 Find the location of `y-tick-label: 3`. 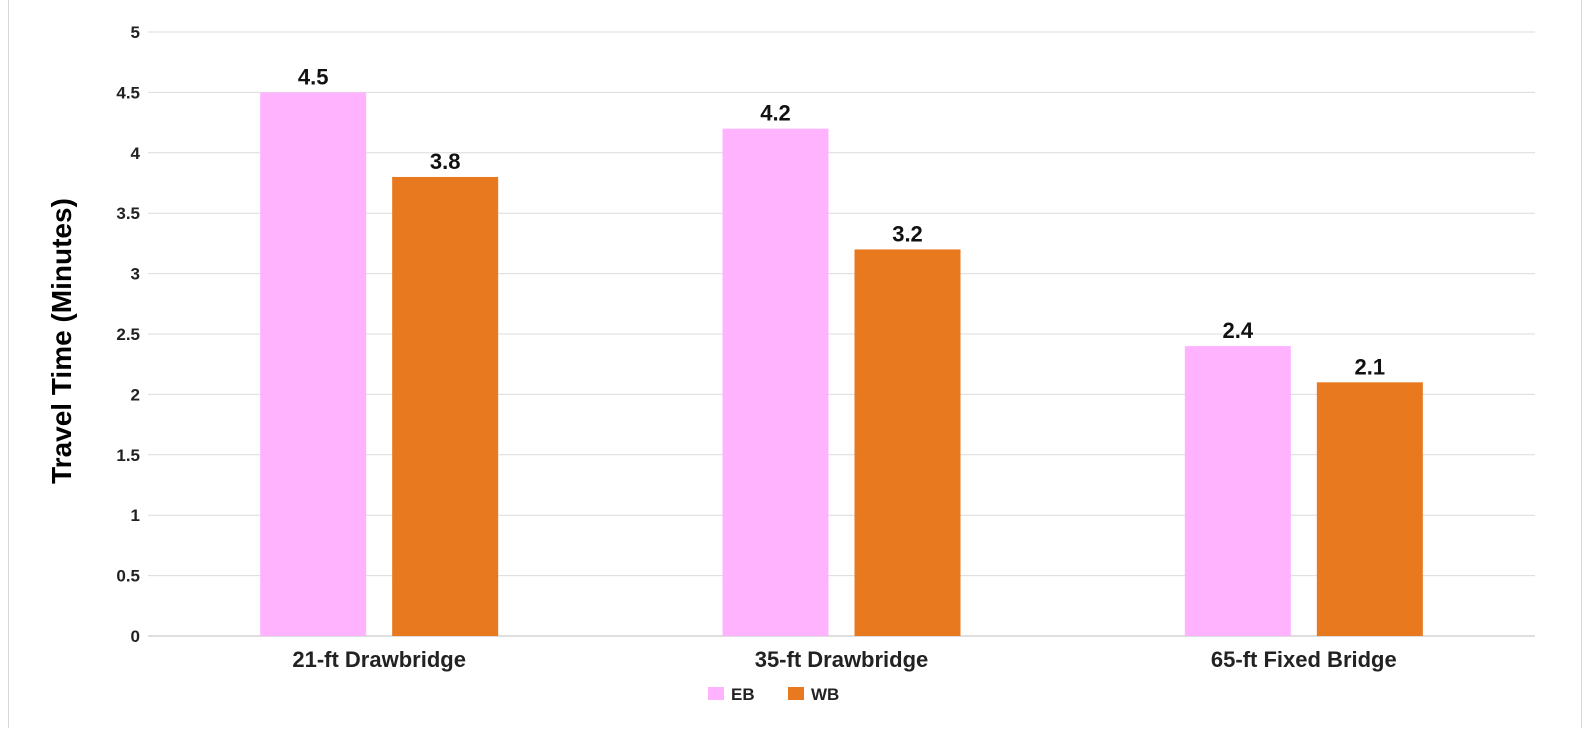

y-tick-label: 3 is located at coordinates (135, 274).